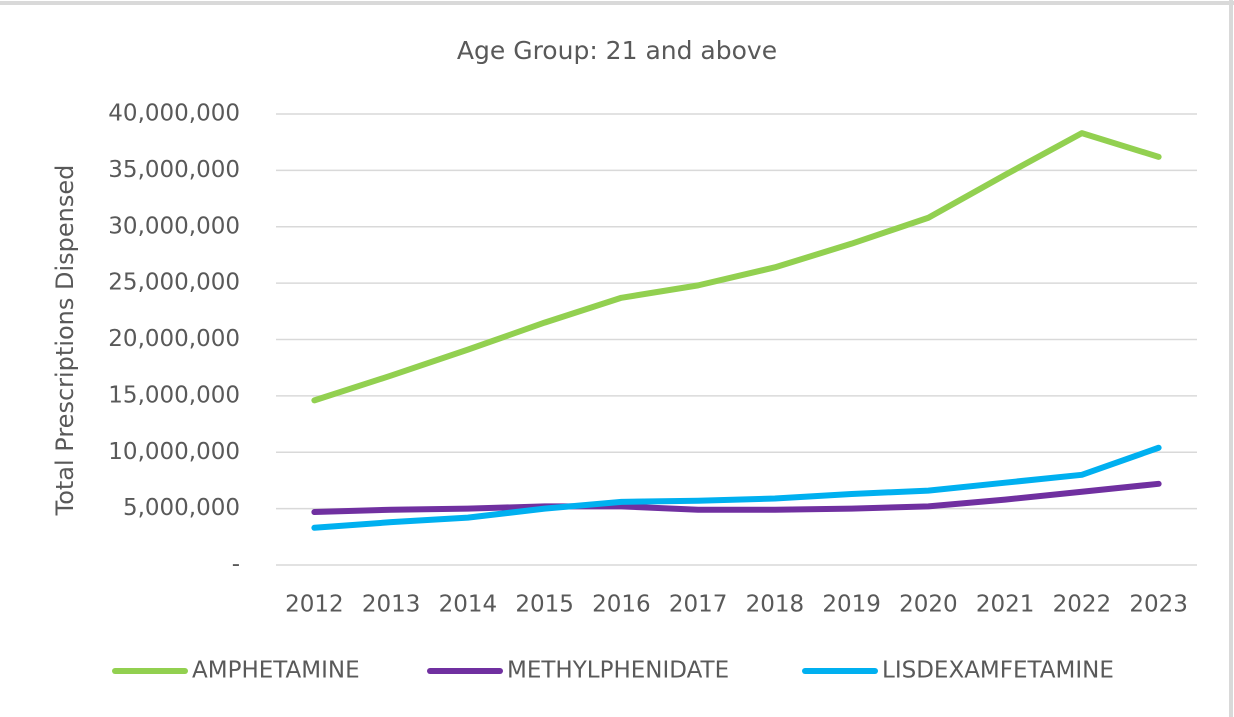  Describe the element at coordinates (1158, 605) in the screenshot. I see `x-tick-label: 2023` at that location.